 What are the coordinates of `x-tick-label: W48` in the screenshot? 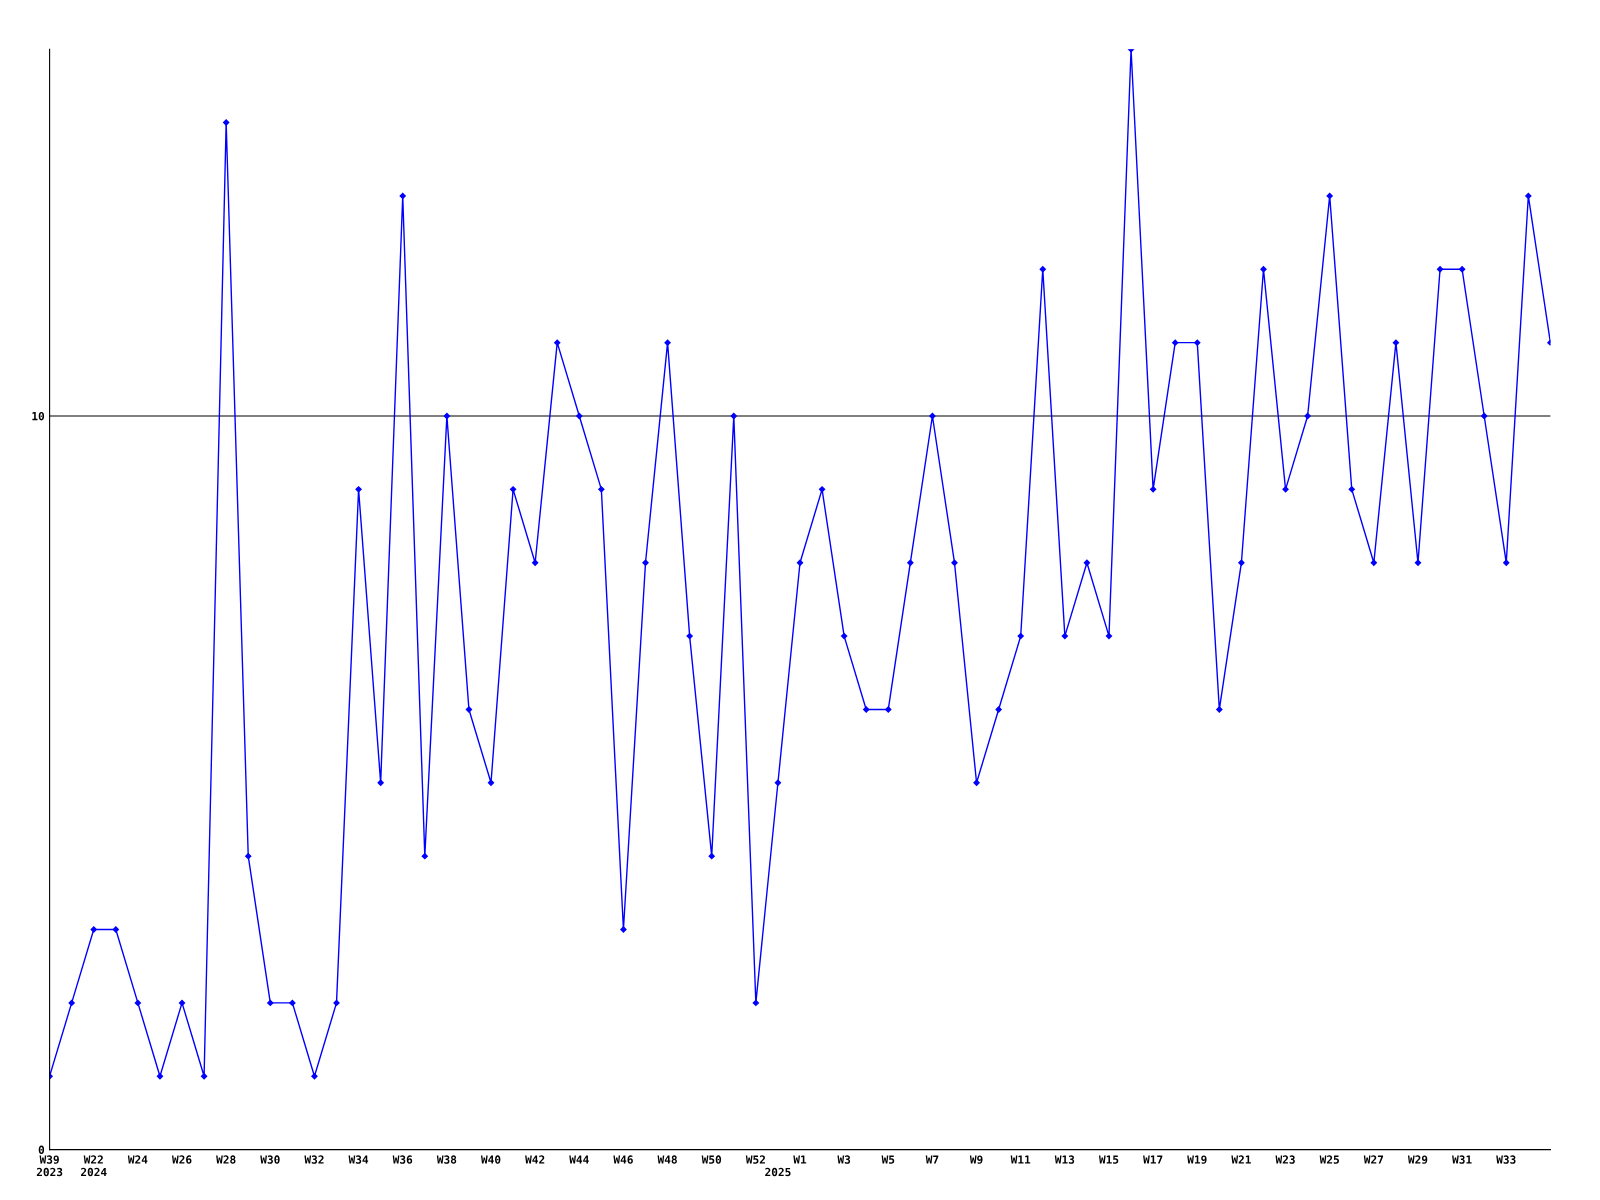 It's located at (667, 1159).